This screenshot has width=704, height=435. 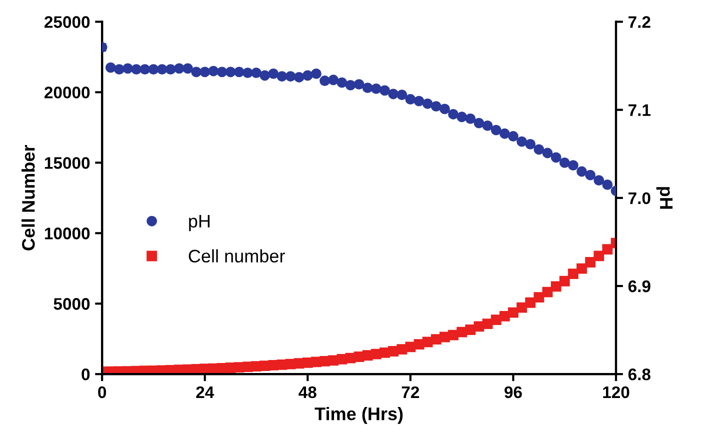 I want to click on y-tick-label: 20000, so click(x=67, y=92).